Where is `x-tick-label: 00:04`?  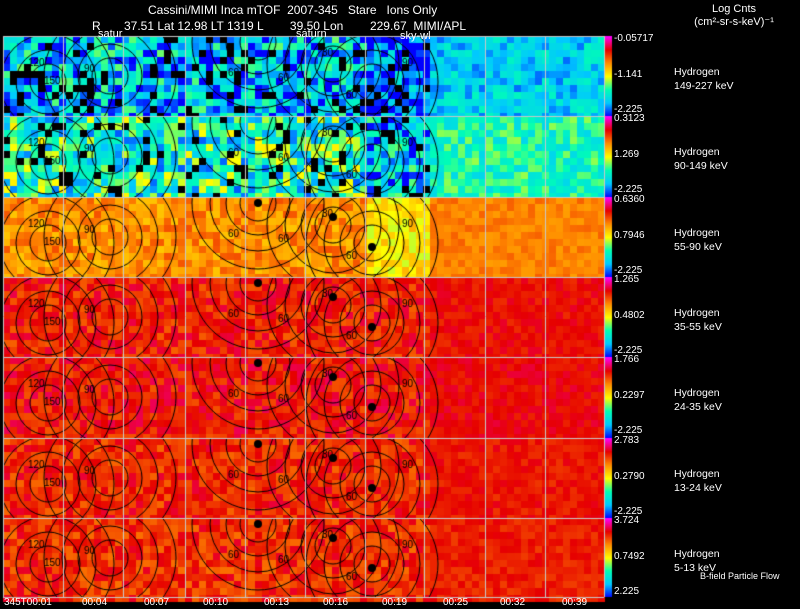 x-tick-label: 00:04 is located at coordinates (95, 602).